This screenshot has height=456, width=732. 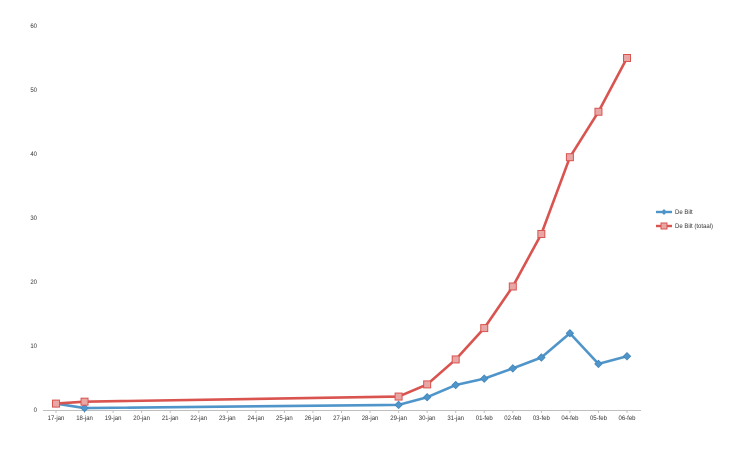 What do you see at coordinates (485, 419) in the screenshot?
I see `x-tick-label: 01-feb` at bounding box center [485, 419].